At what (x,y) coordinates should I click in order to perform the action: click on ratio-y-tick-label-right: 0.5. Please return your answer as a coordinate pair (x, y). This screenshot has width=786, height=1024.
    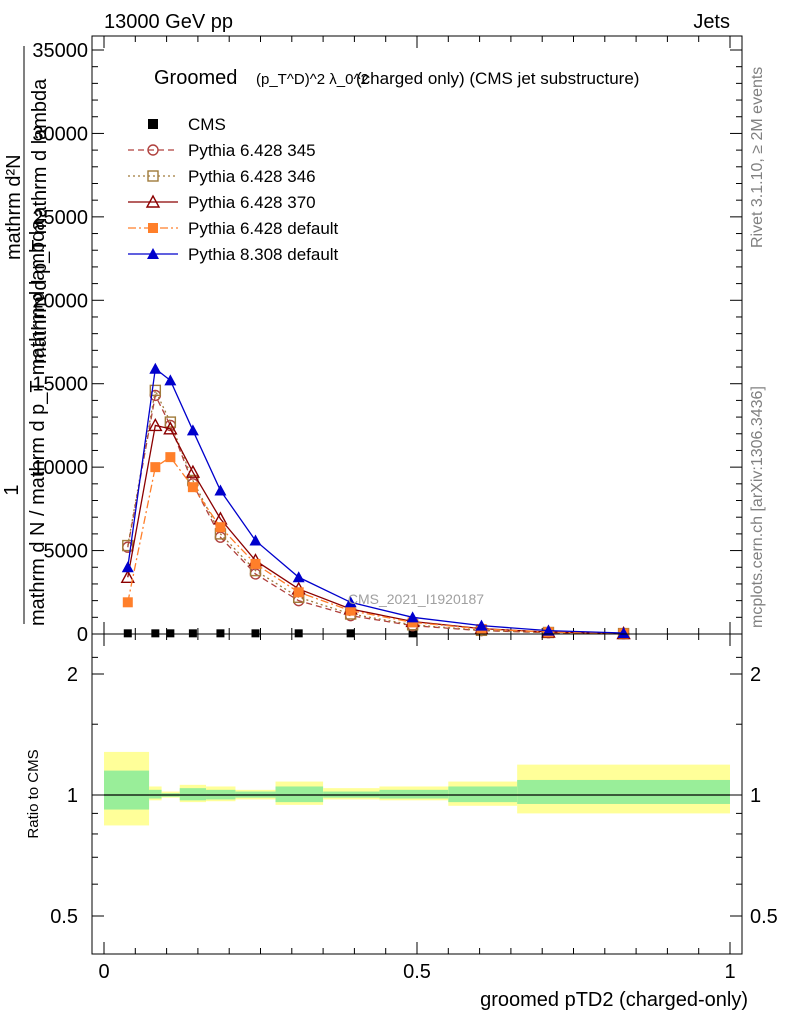
    Looking at the image, I should click on (764, 917).